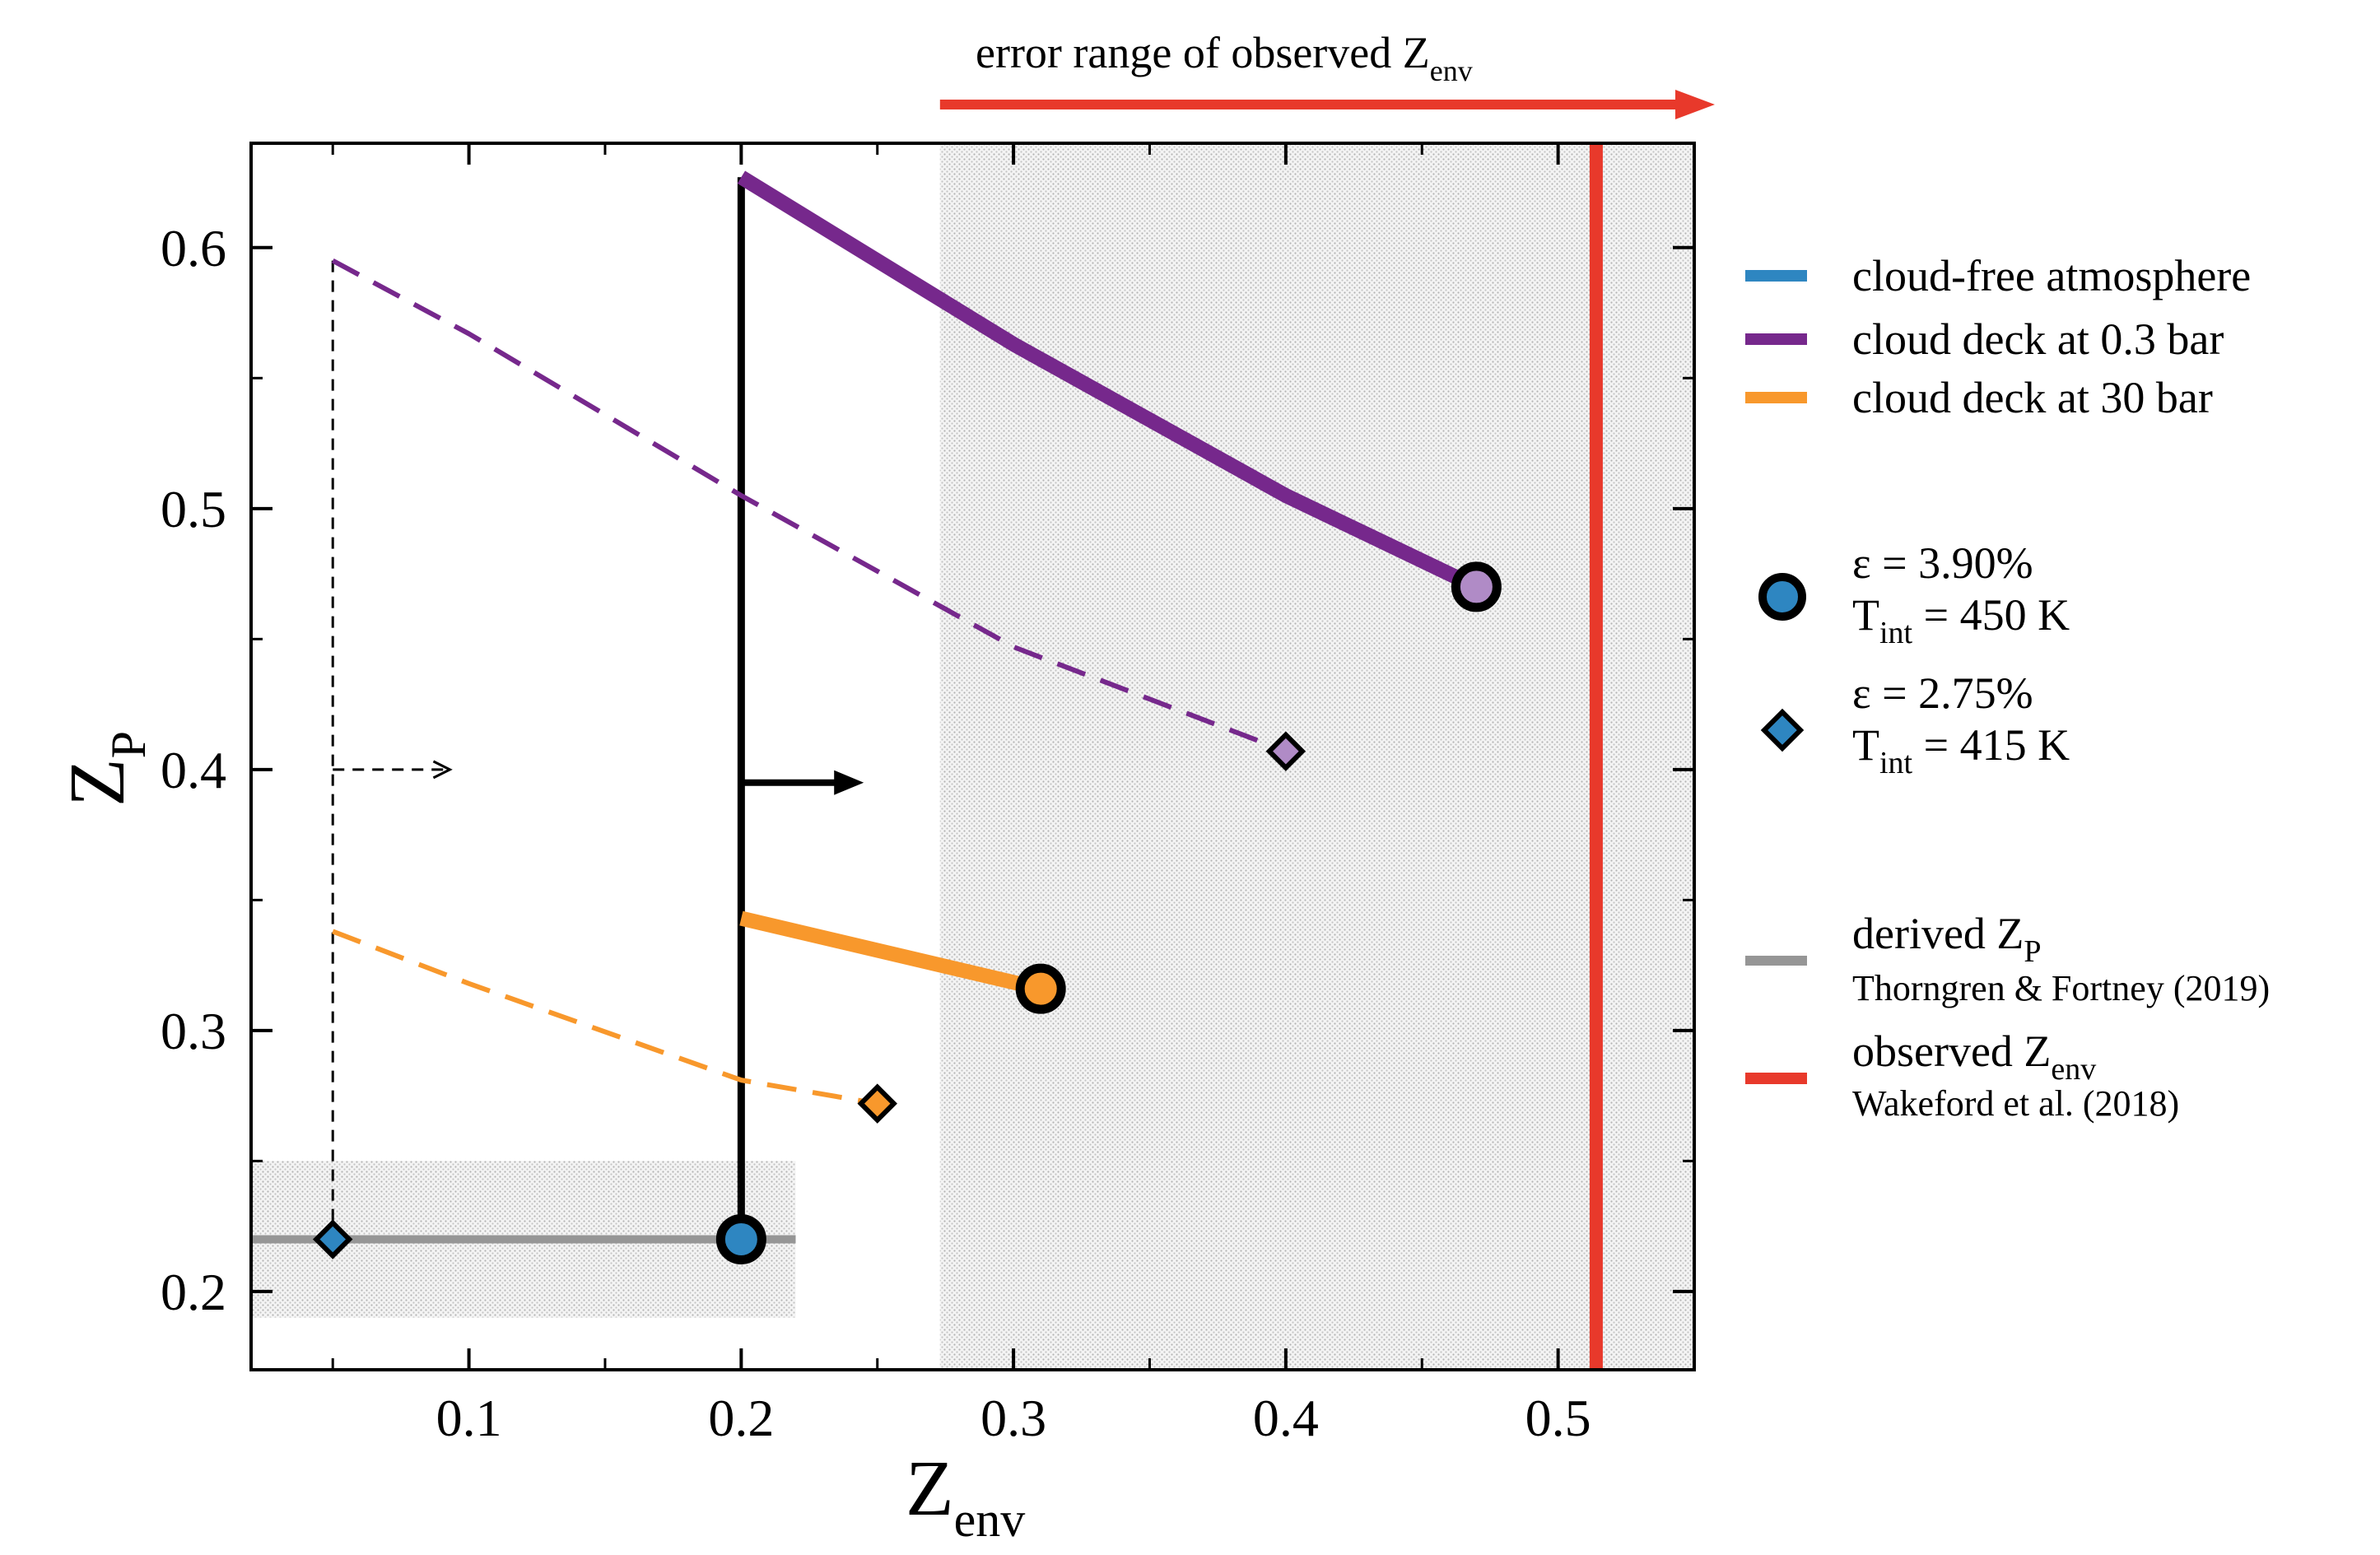 The height and width of the screenshot is (1555, 2380). What do you see at coordinates (193, 248) in the screenshot?
I see `y-tick-label-4: 0.6` at bounding box center [193, 248].